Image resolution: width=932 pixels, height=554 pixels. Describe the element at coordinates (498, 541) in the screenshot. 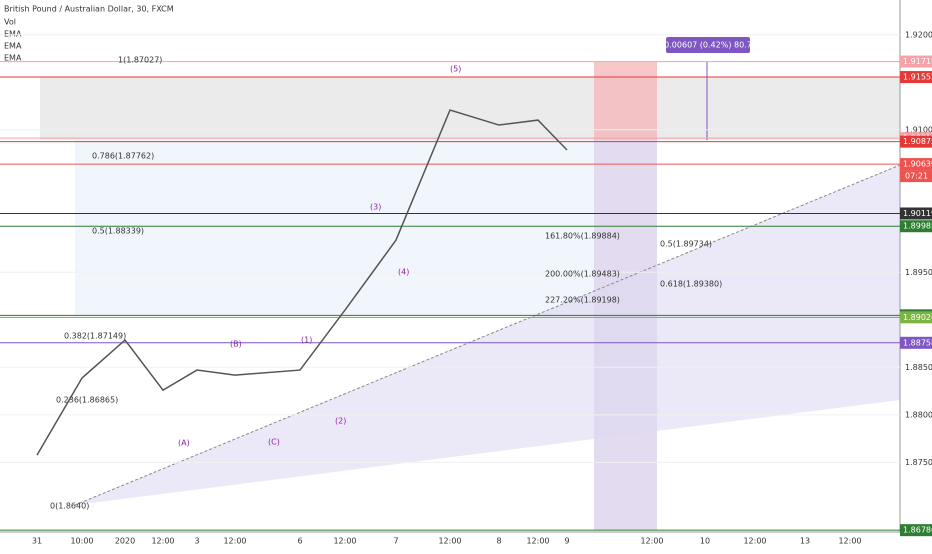

I see `x-tick-label: 8` at that location.